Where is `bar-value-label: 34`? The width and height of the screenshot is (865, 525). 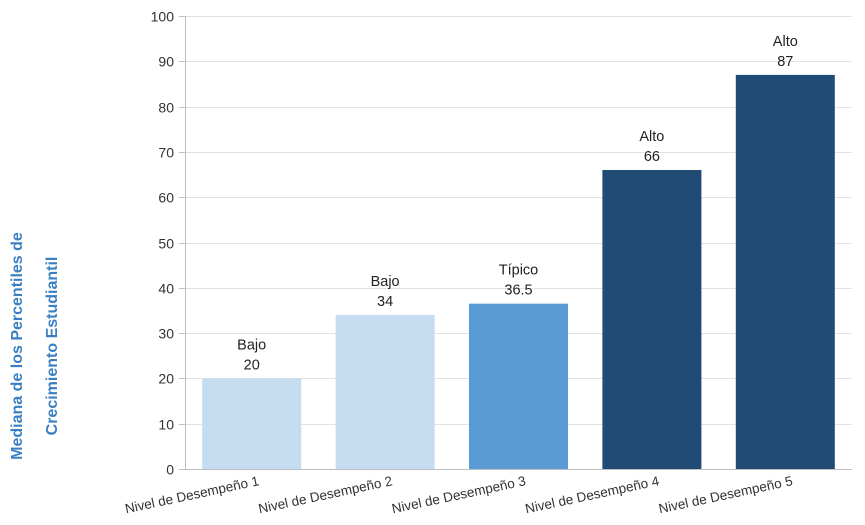 bar-value-label: 34 is located at coordinates (385, 302).